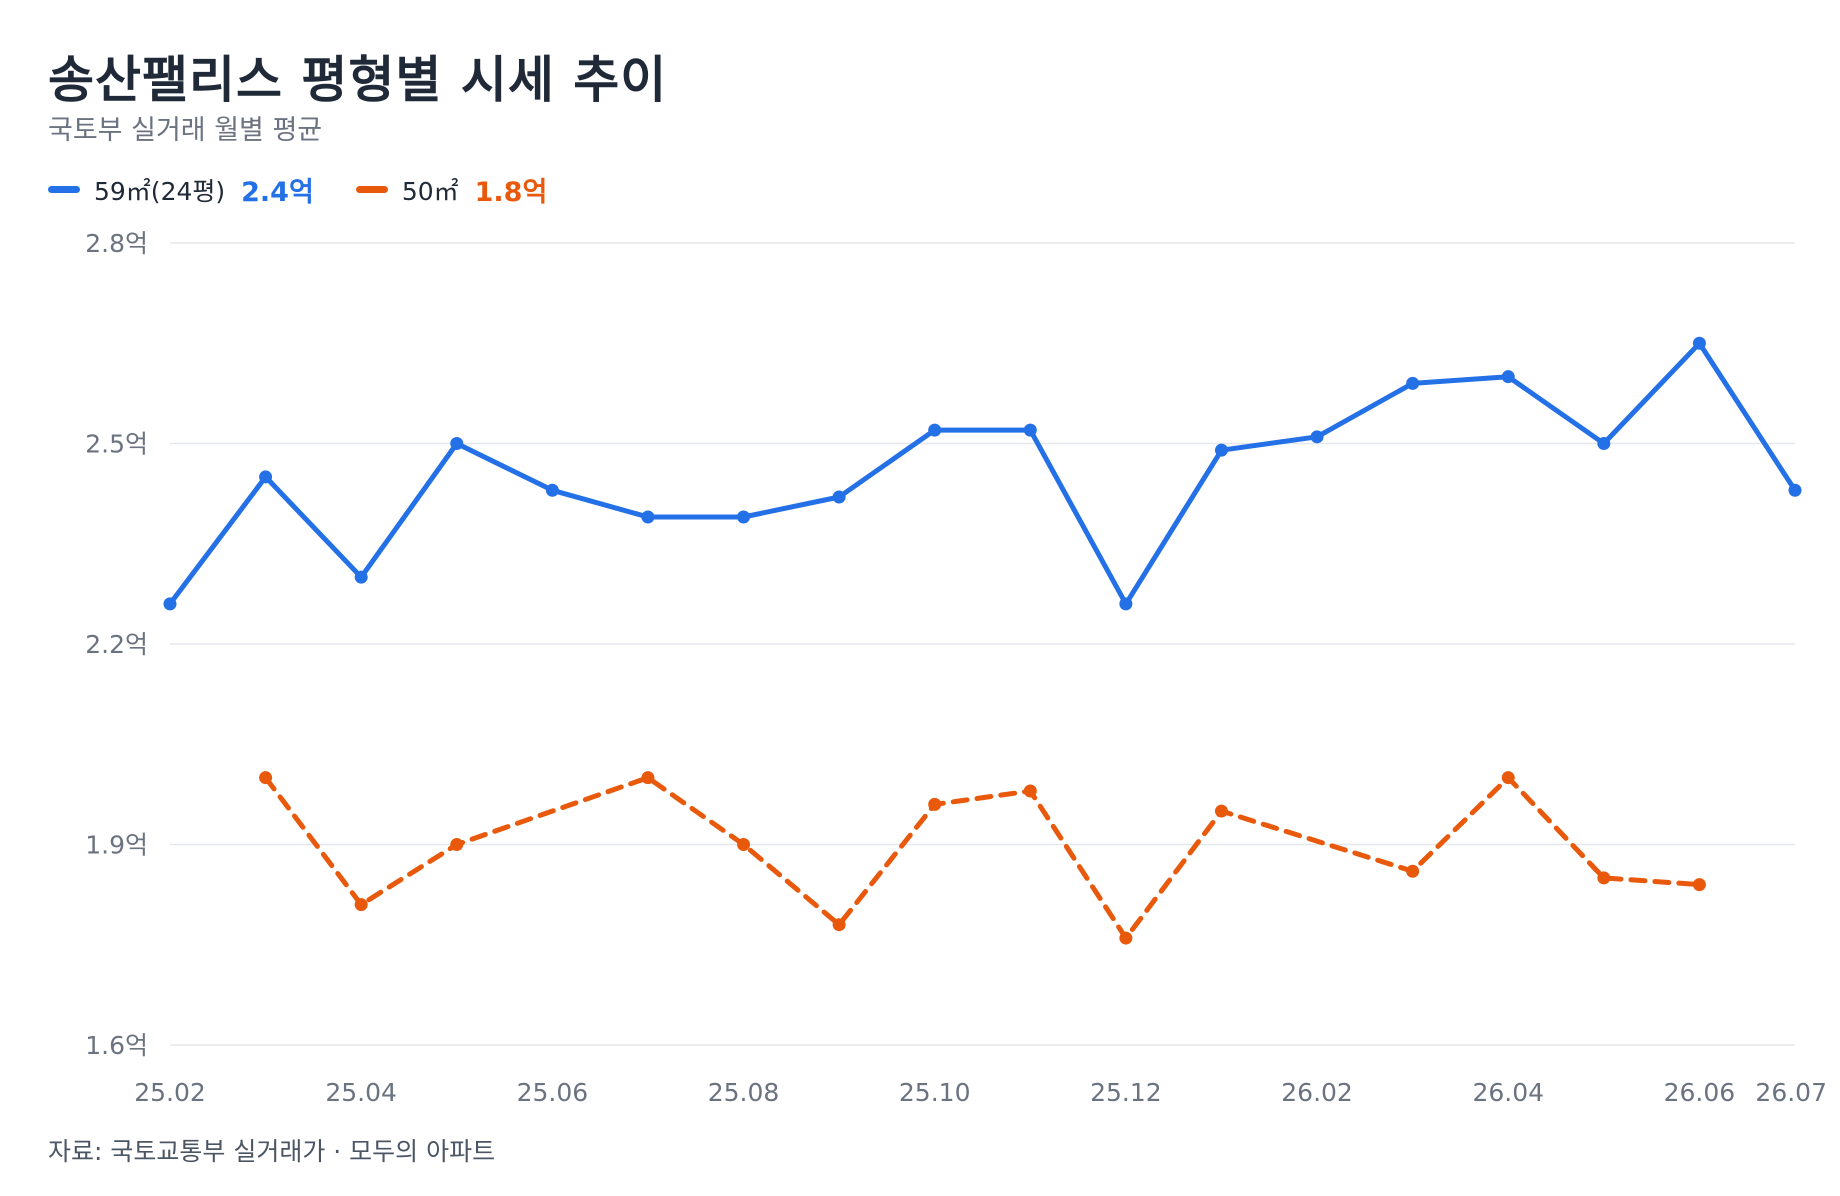 Image resolution: width=1840 pixels, height=1196 pixels. I want to click on x-tick-label: 25.10, so click(935, 1092).